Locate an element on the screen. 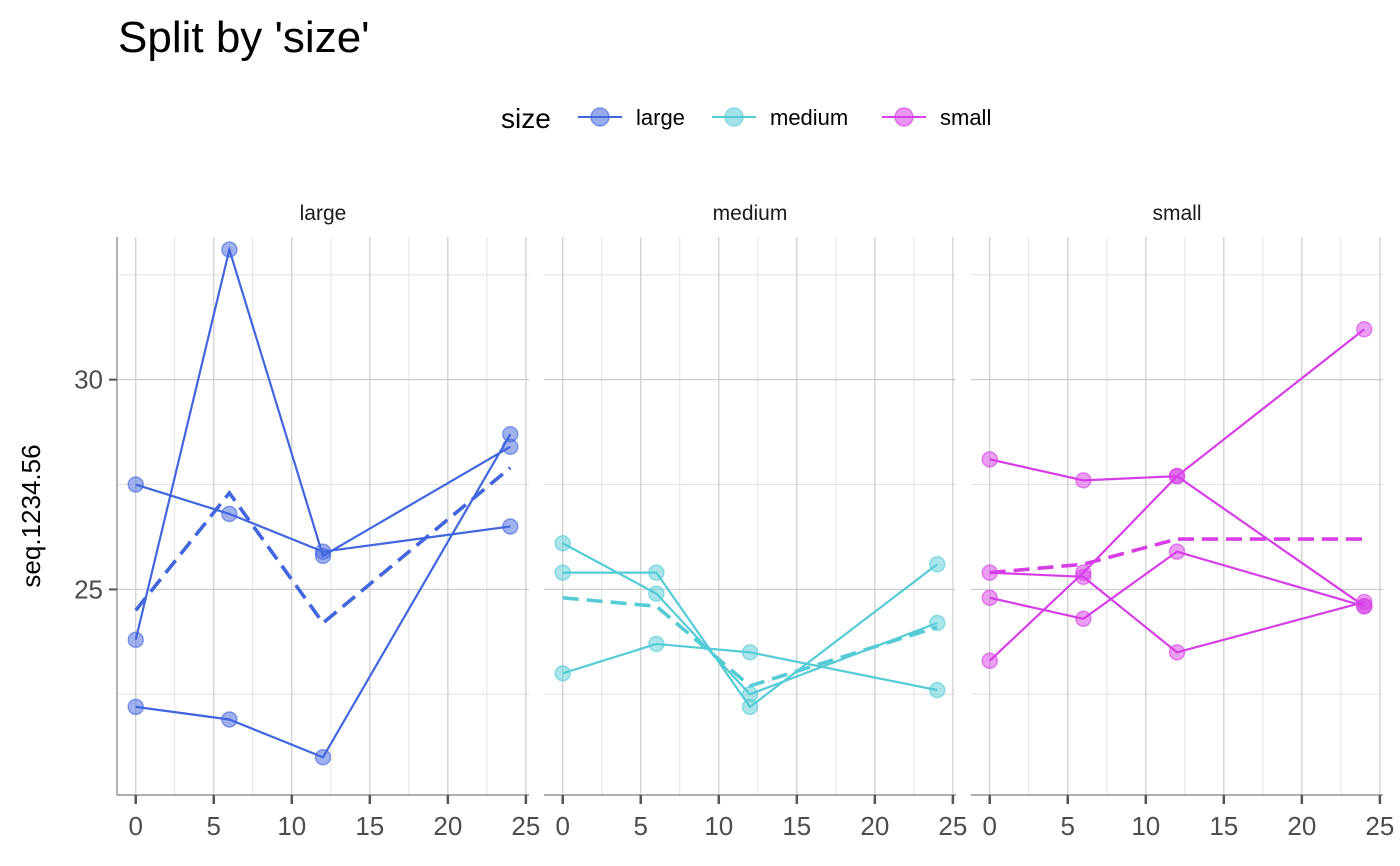  strip-label-medium: medium is located at coordinates (750, 213).